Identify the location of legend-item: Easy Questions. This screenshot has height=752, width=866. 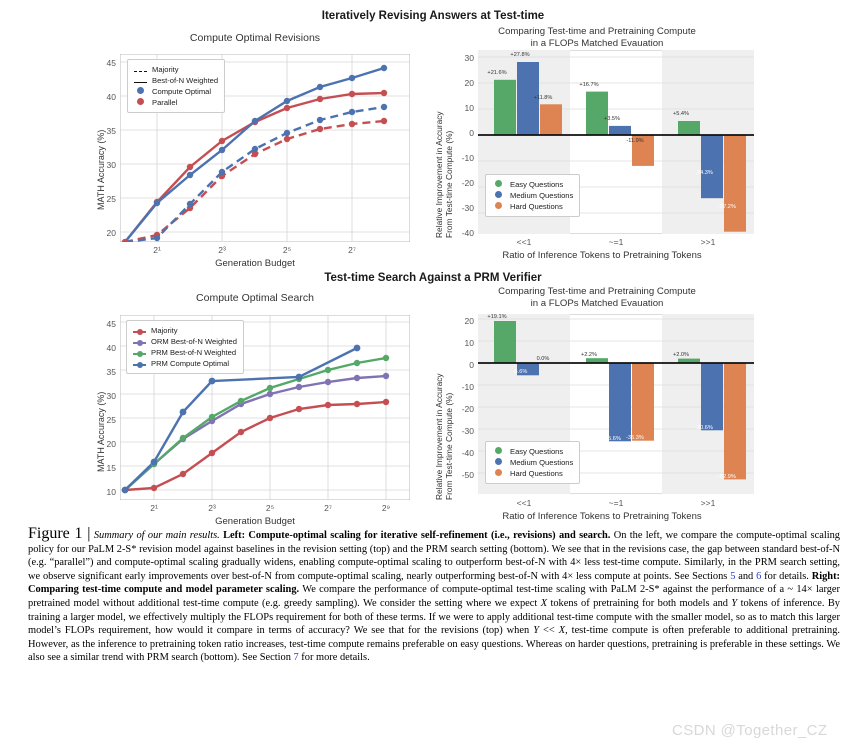
(532, 184).